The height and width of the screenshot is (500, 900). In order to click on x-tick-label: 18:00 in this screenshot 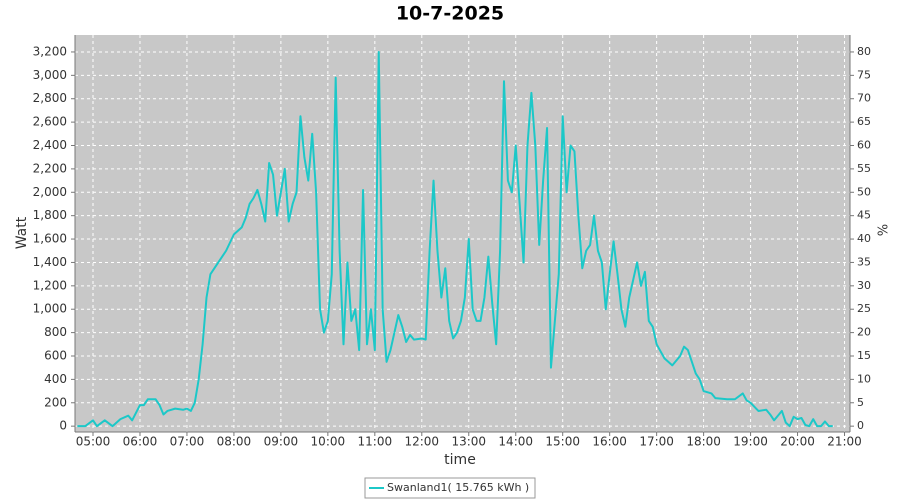, I will do `click(703, 442)`.